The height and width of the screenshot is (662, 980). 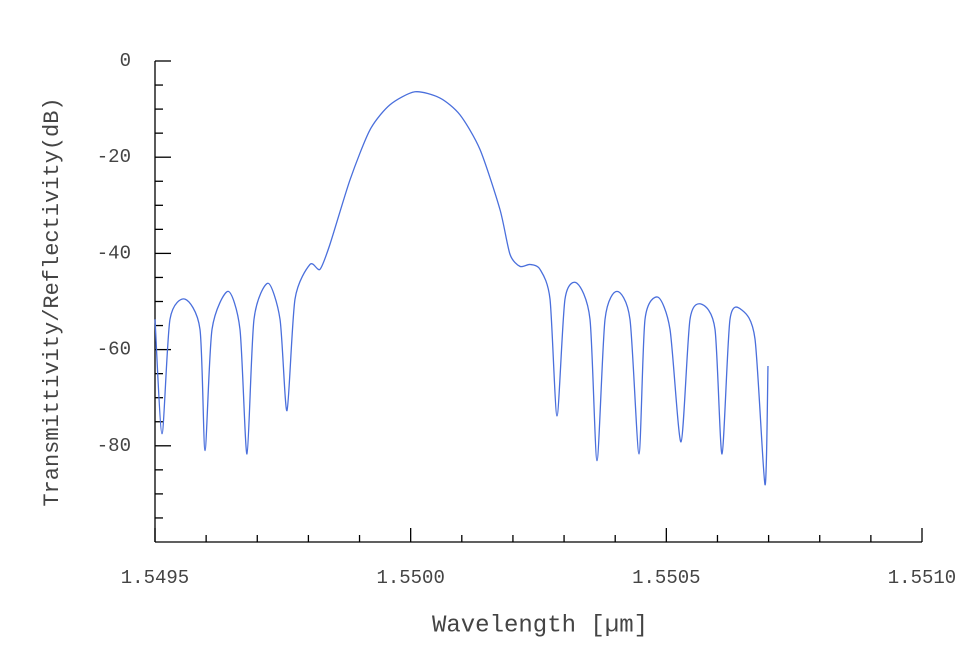 I want to click on y-tick-label: -40, so click(x=114, y=253).